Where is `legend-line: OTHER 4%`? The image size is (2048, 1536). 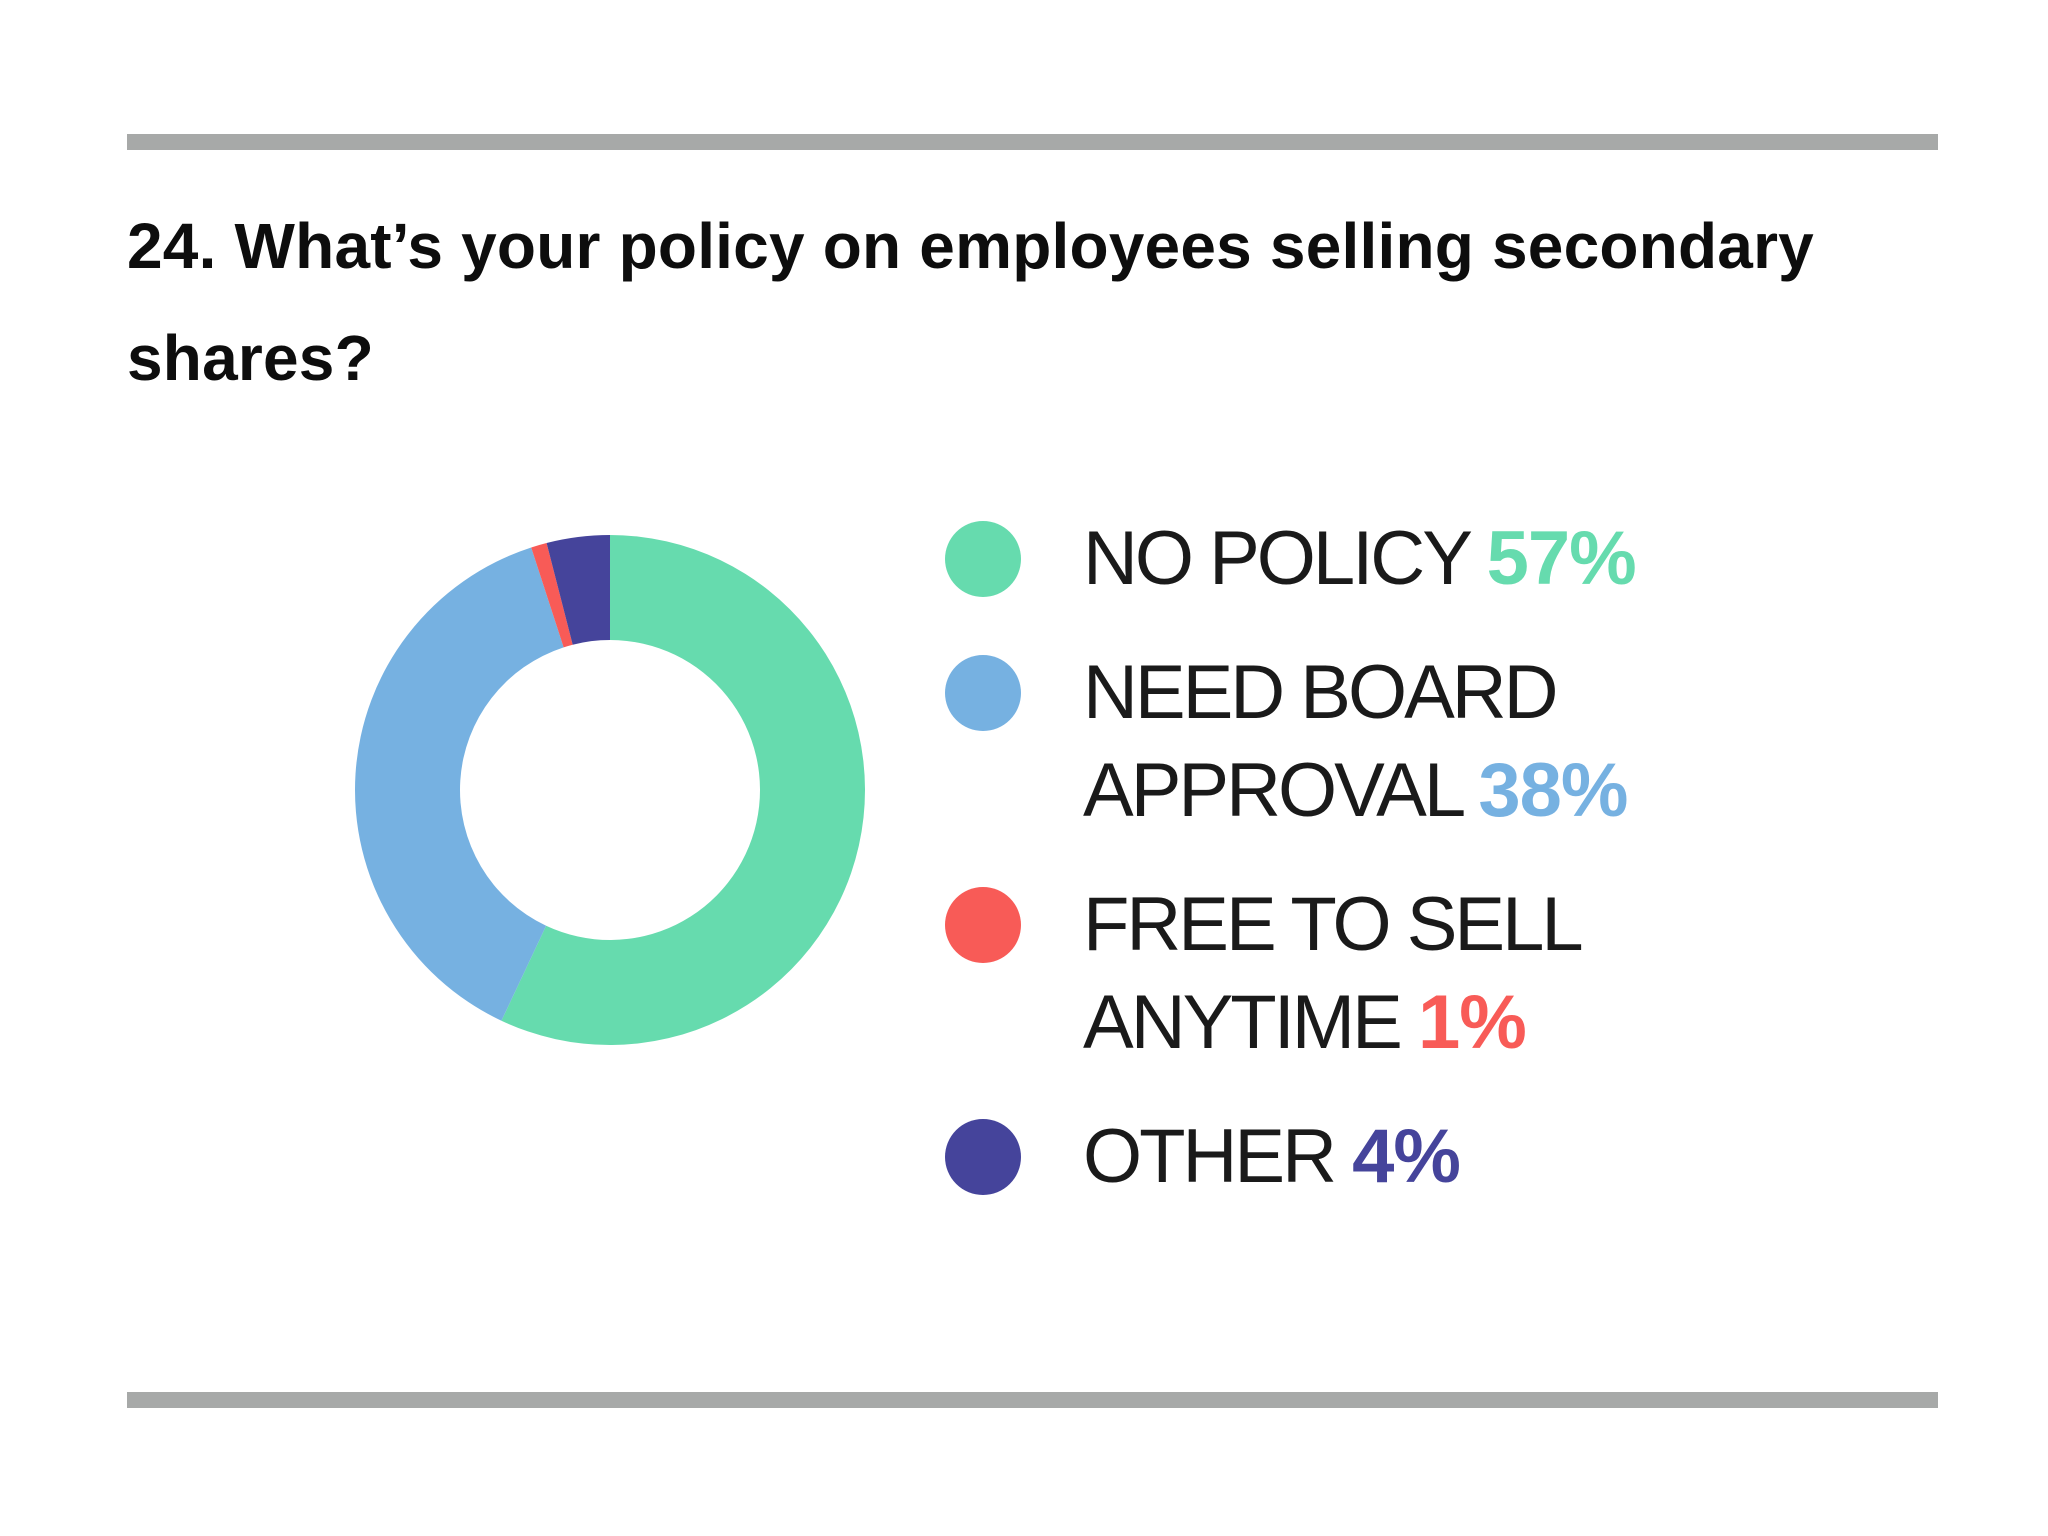 legend-line: OTHER 4% is located at coordinates (1272, 1157).